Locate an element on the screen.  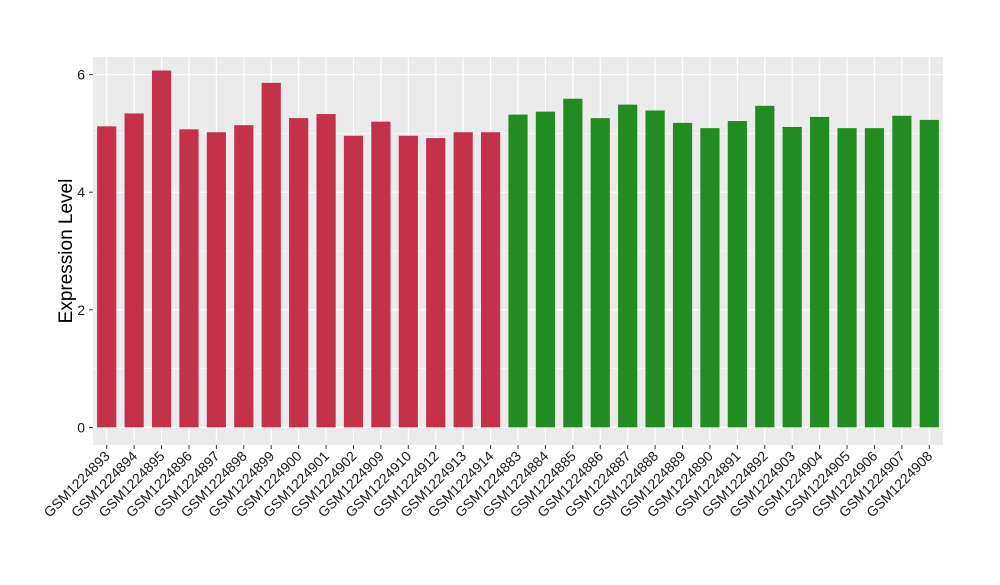
bar-GSM1224893 is located at coordinates (107, 277).